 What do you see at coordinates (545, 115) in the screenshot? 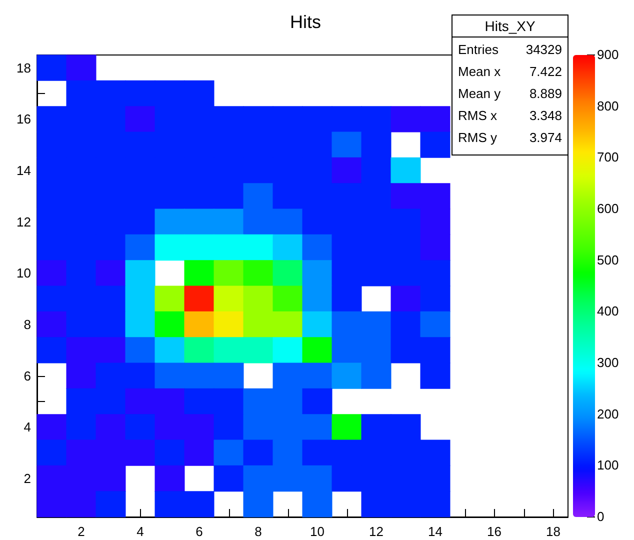
I see `annotation: 3.348` at bounding box center [545, 115].